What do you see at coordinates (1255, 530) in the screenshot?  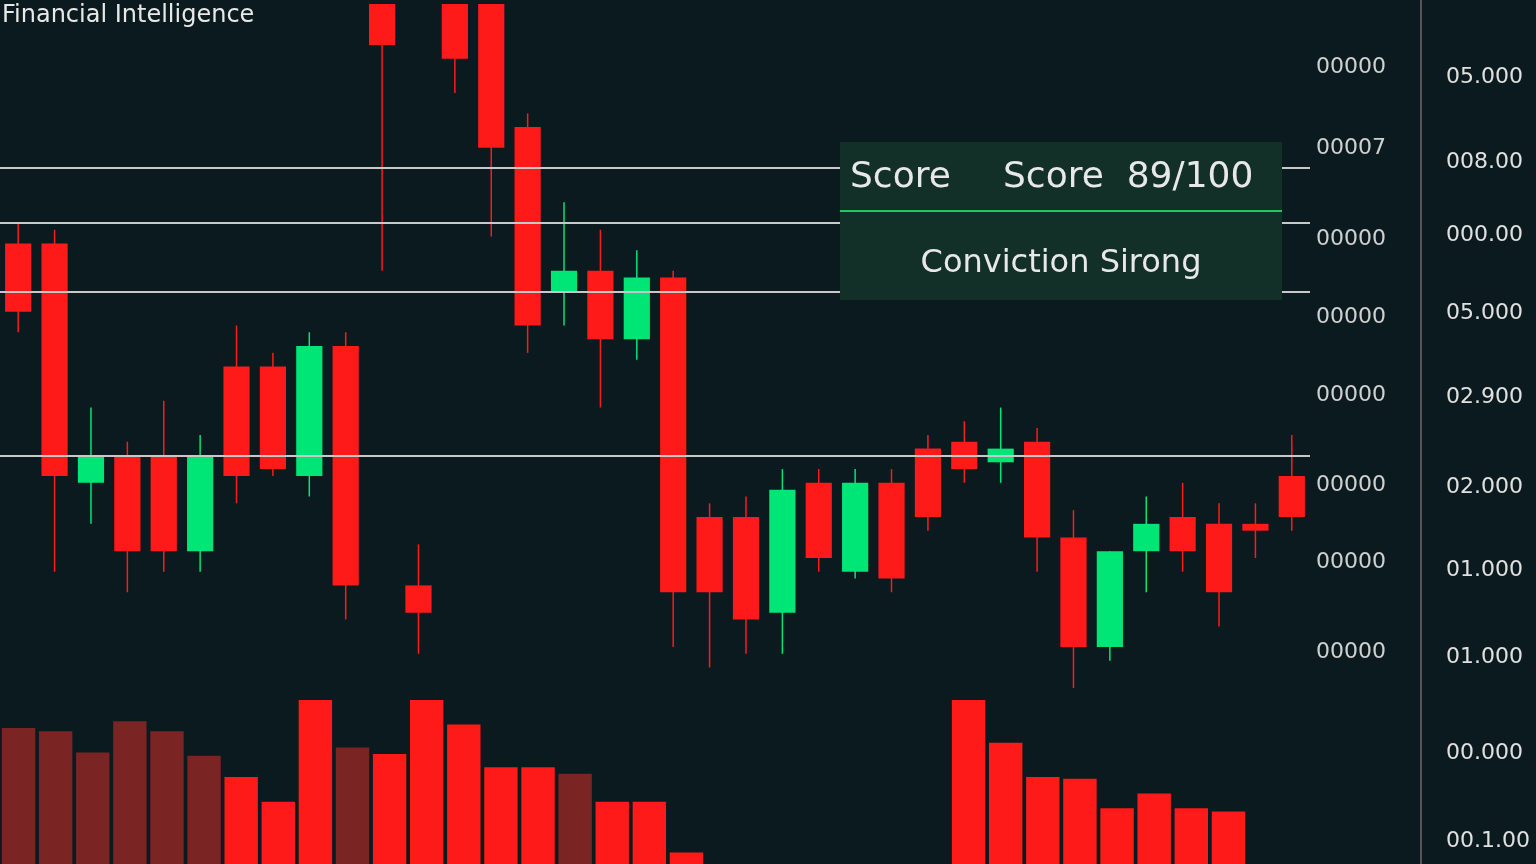 I see `candlestick` at bounding box center [1255, 530].